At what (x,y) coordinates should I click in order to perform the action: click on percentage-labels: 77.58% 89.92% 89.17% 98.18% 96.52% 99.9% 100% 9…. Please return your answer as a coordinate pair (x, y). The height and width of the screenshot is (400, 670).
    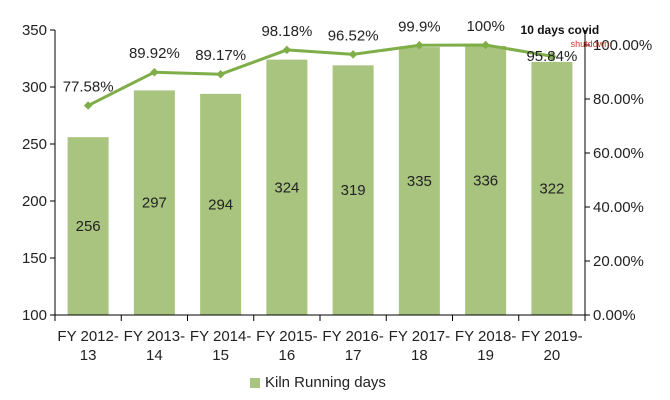
    Looking at the image, I should click on (320, 57).